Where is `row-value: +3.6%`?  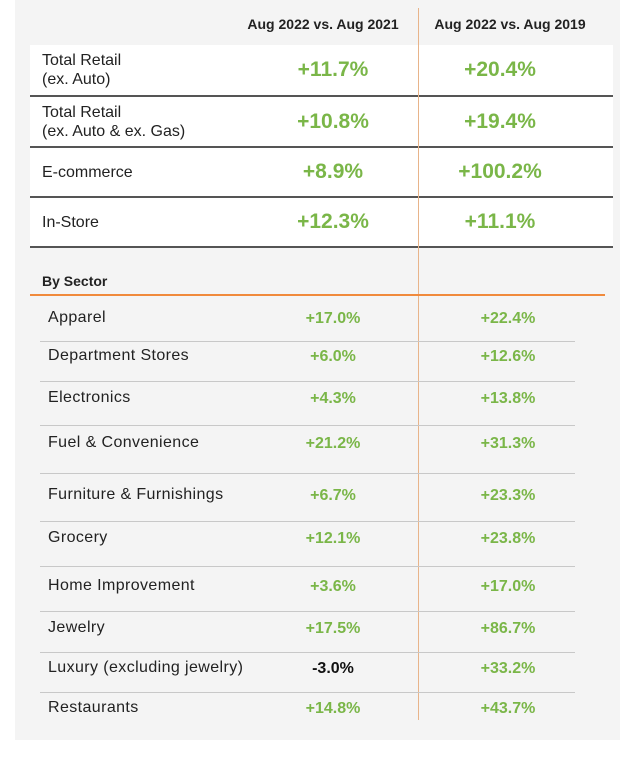 row-value: +3.6% is located at coordinates (333, 586).